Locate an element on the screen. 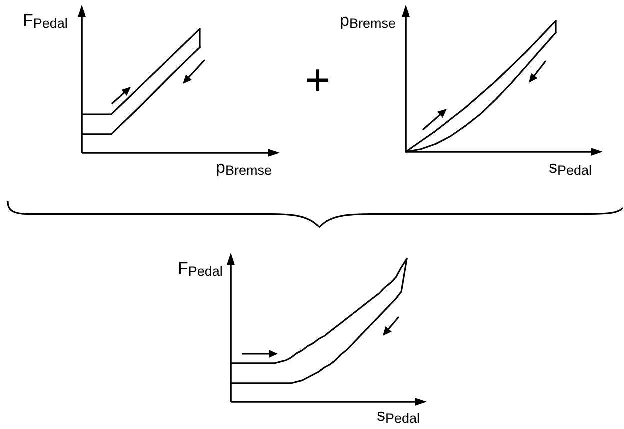 This screenshot has width=624, height=429. y-axis-title: p$_{Bremse}$ is located at coordinates (368, 21).